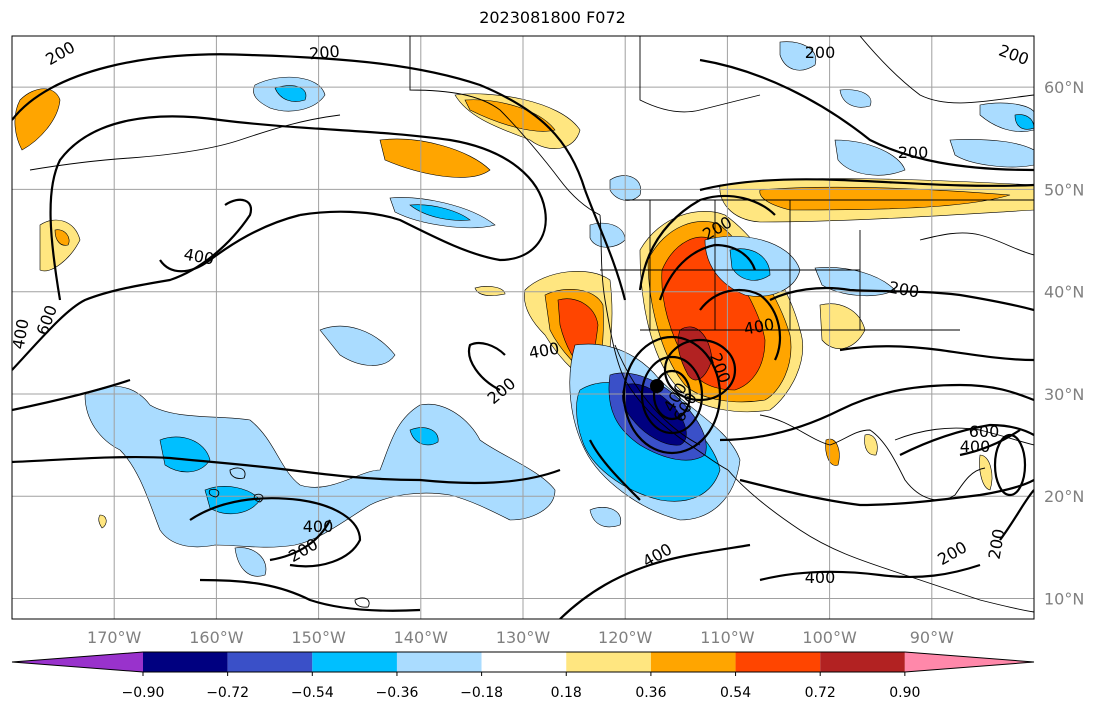  What do you see at coordinates (820, 693) in the screenshot?
I see `colorbar-tick-label: 0.72` at bounding box center [820, 693].